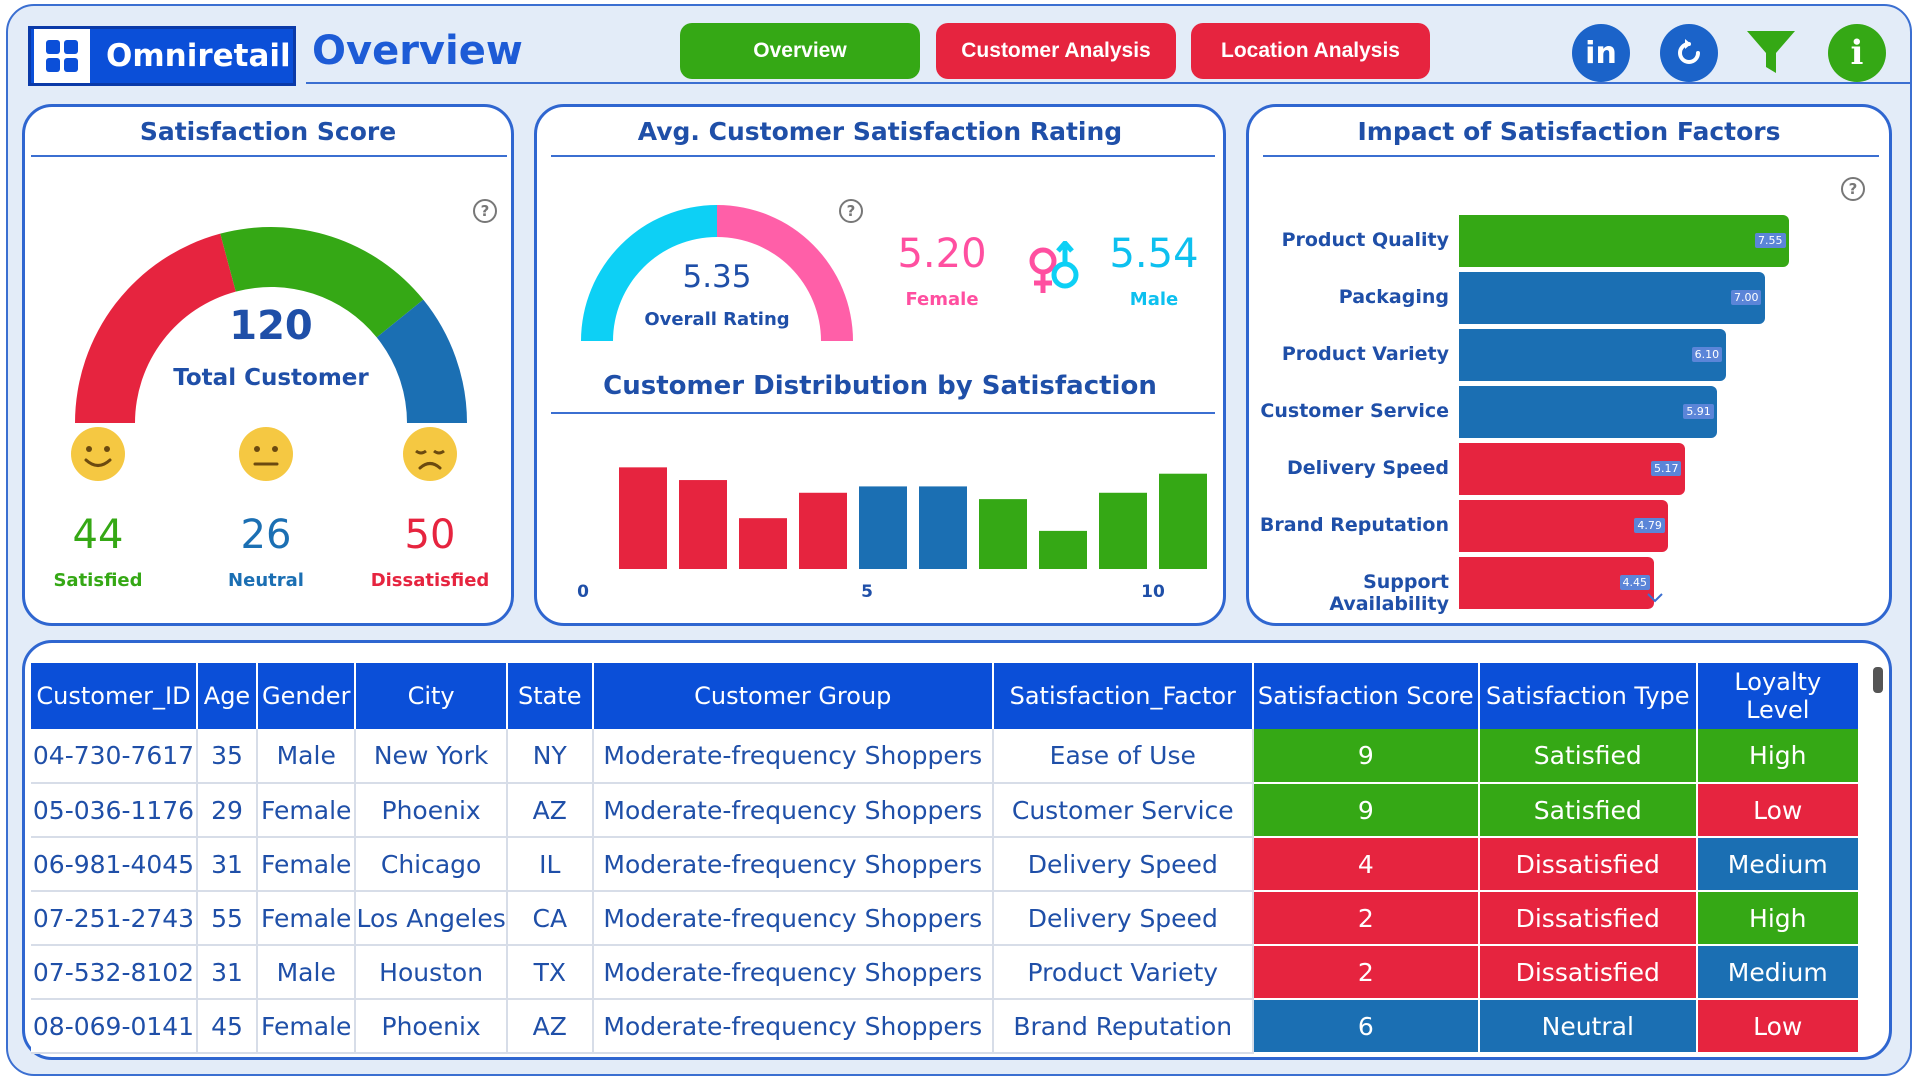  I want to click on factor-label: Product Quality, so click(1365, 240).